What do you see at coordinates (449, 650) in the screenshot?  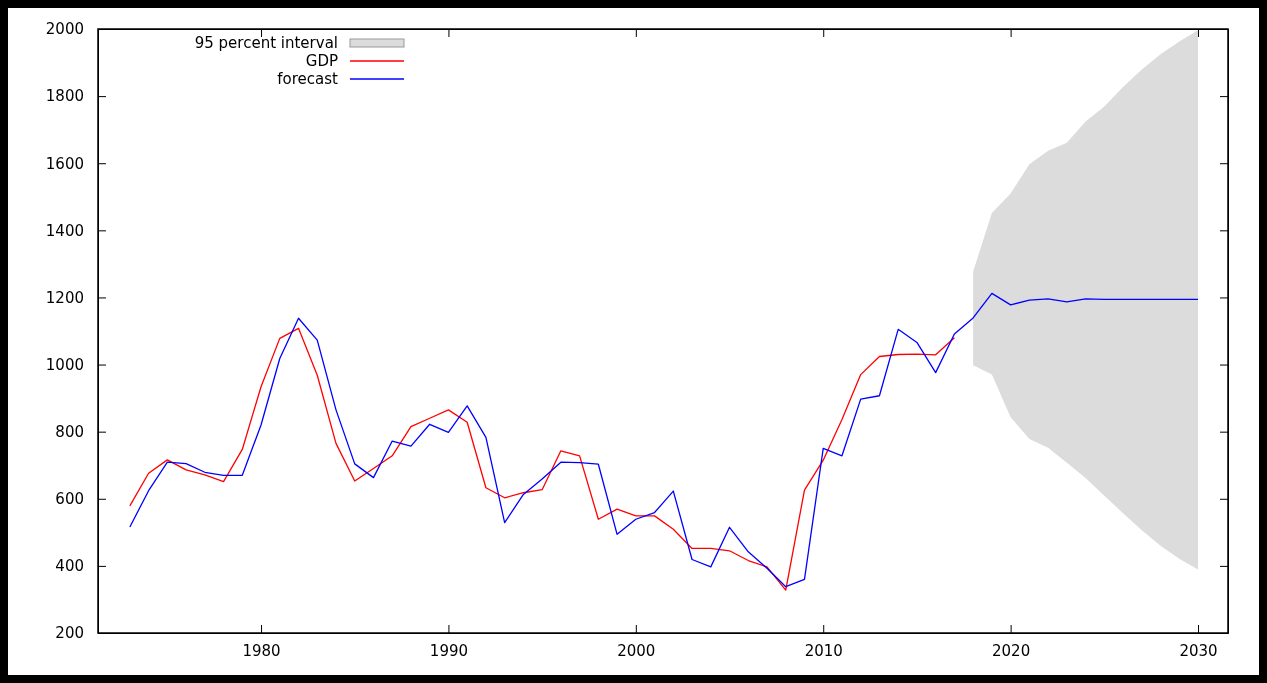 I see `x-tick-label: 1990` at bounding box center [449, 650].